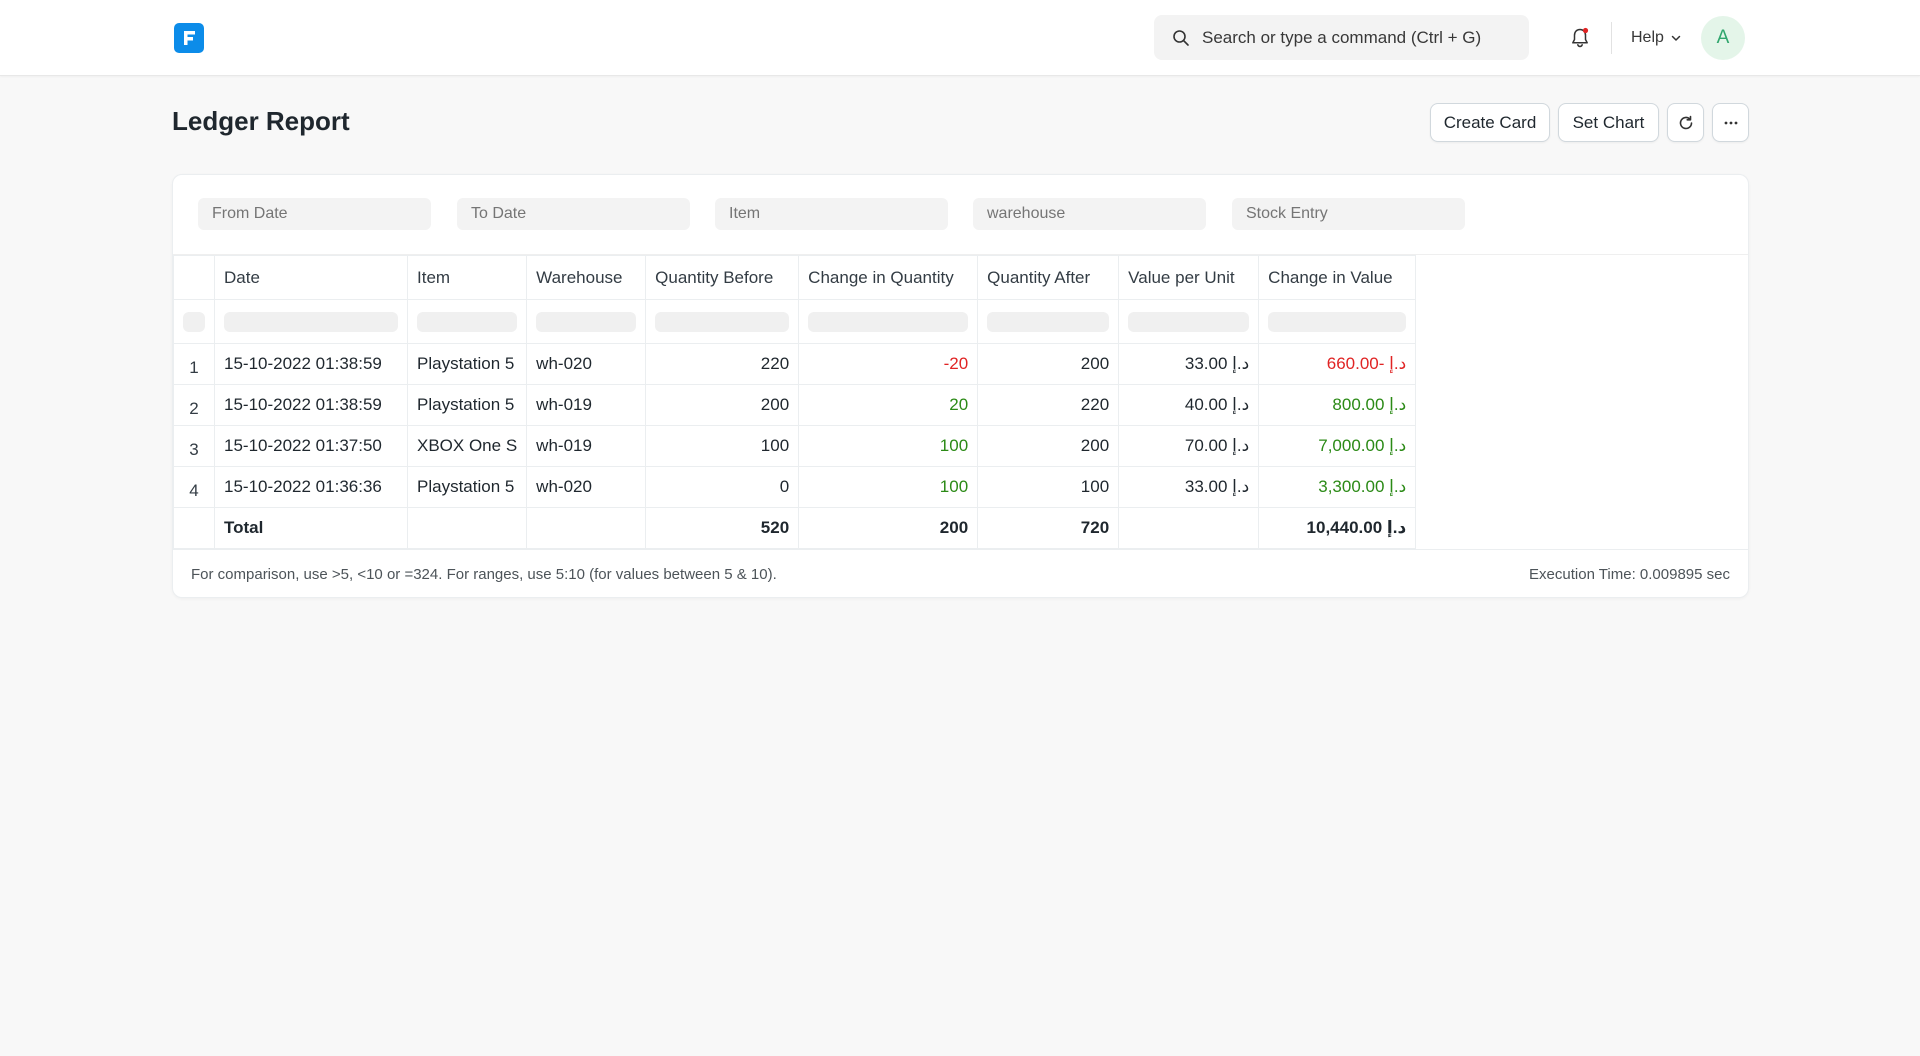 This screenshot has height=1056, width=1920. What do you see at coordinates (1189, 446) in the screenshot?
I see `cell-value-per-unit: 70.00 د.إ` at bounding box center [1189, 446].